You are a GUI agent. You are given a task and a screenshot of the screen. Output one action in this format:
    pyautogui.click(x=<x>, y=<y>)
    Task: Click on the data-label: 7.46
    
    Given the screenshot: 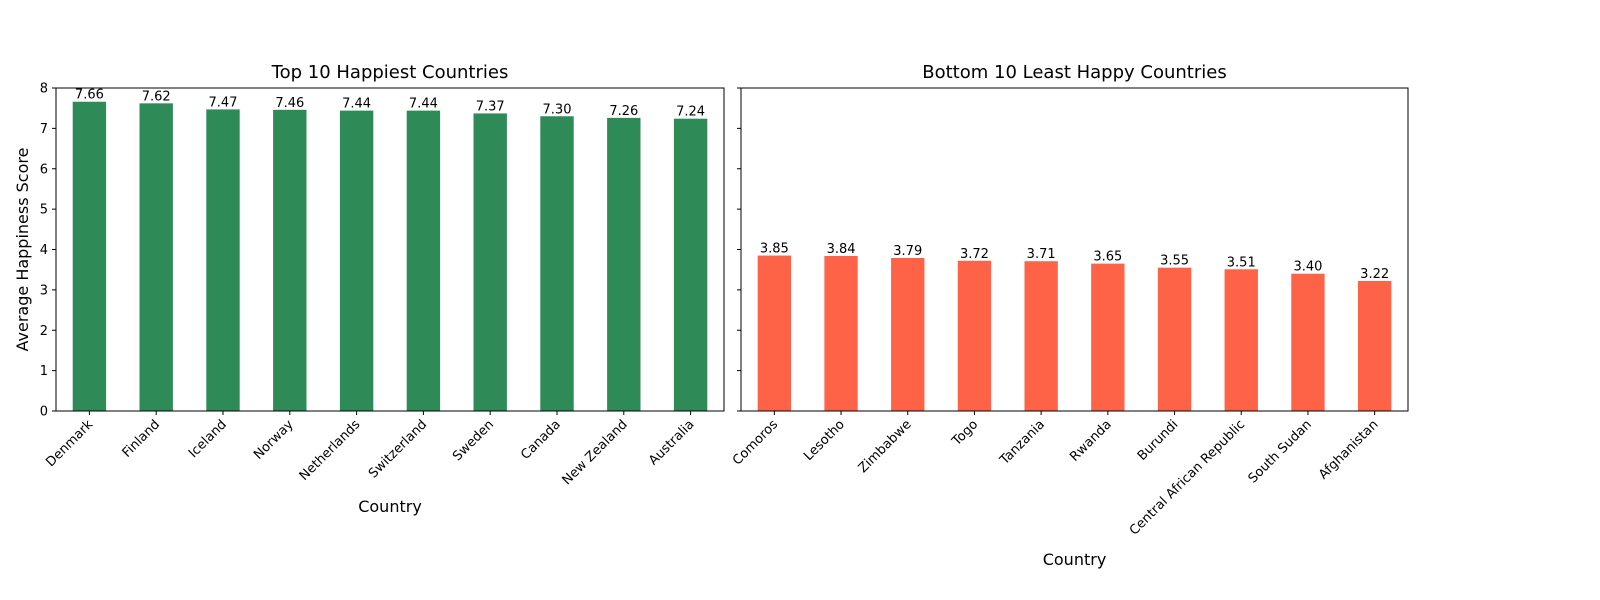 What is the action you would take?
    pyautogui.click(x=289, y=103)
    